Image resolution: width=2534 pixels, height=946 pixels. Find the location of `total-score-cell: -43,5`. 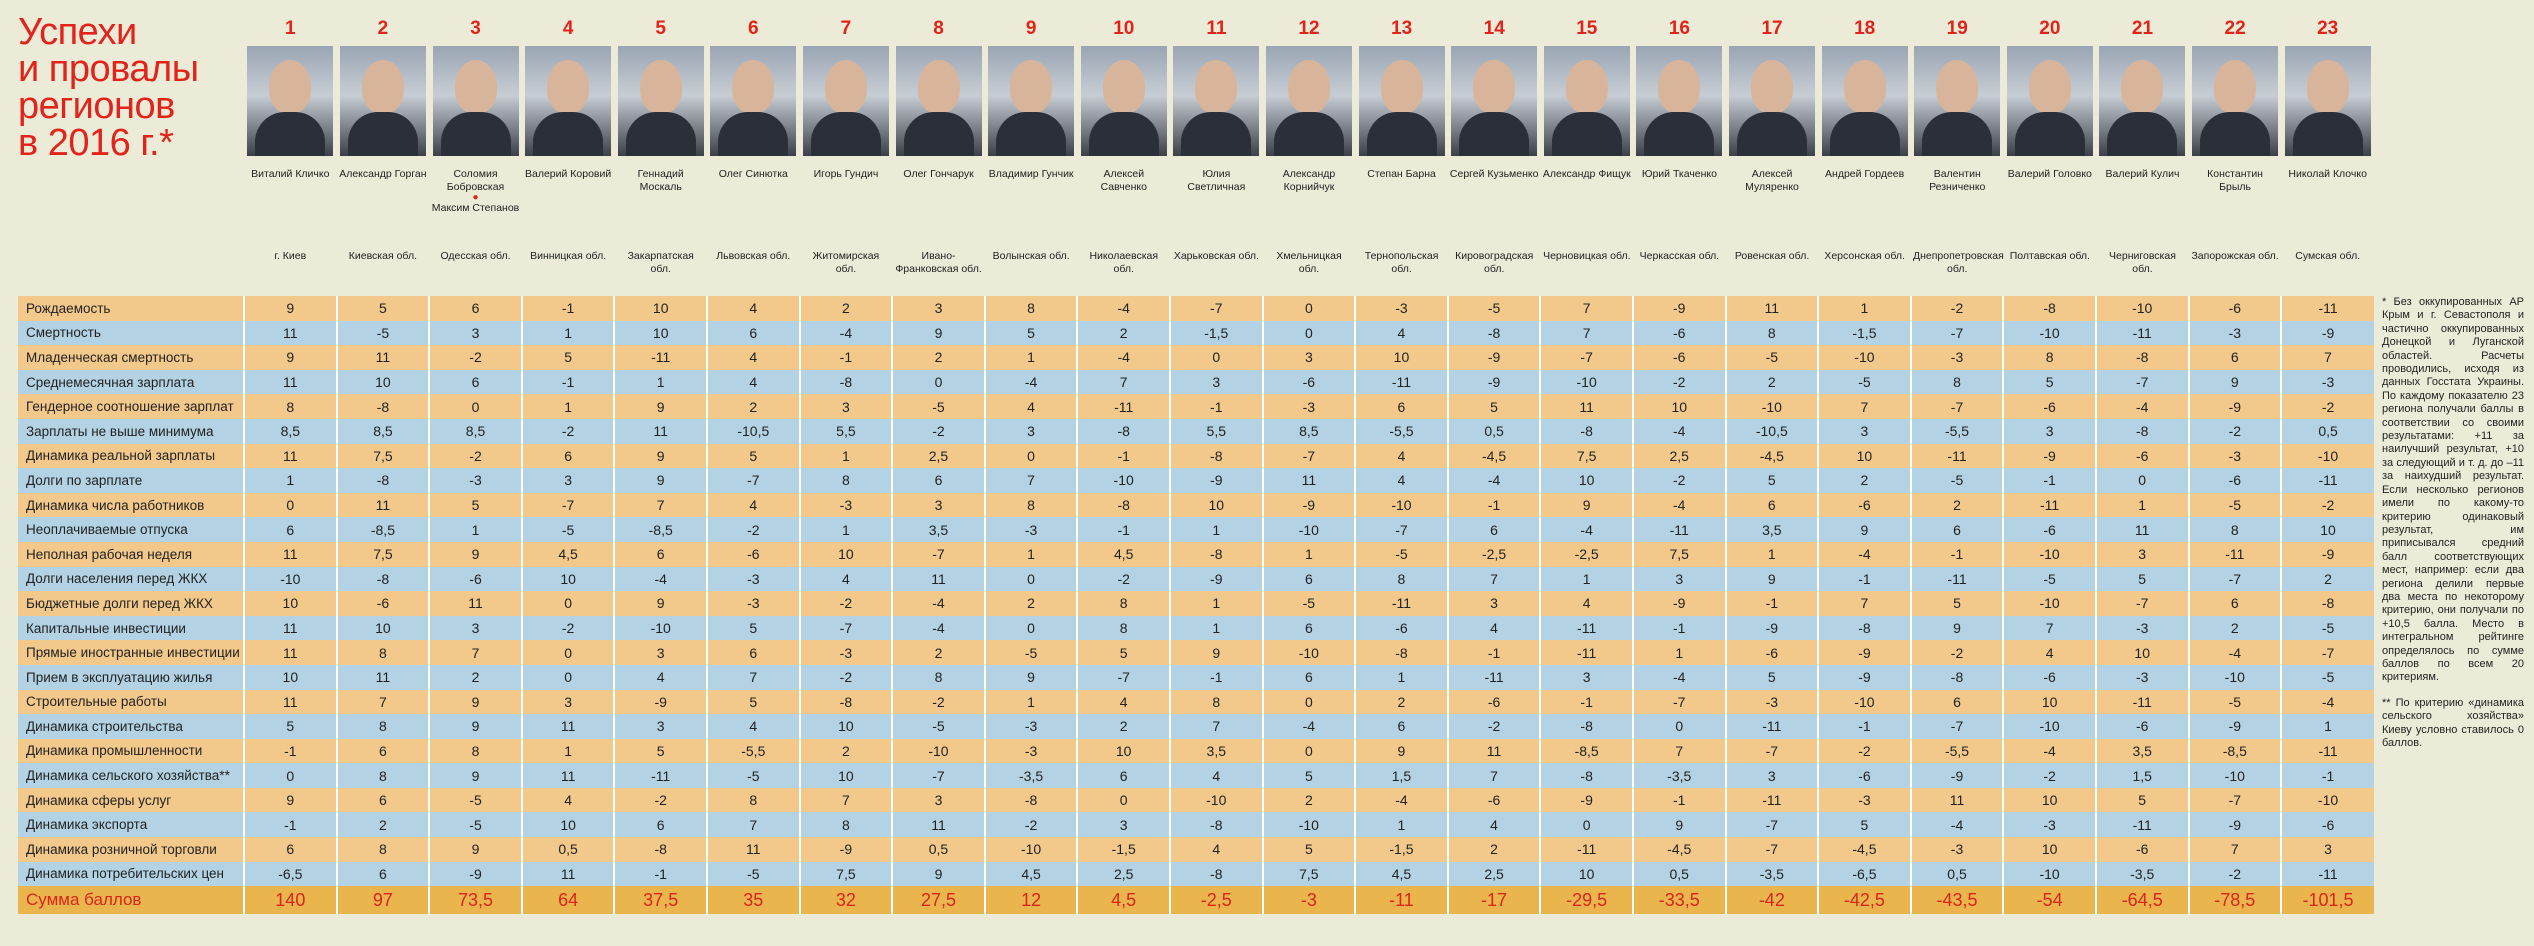

total-score-cell: -43,5 is located at coordinates (1956, 900).